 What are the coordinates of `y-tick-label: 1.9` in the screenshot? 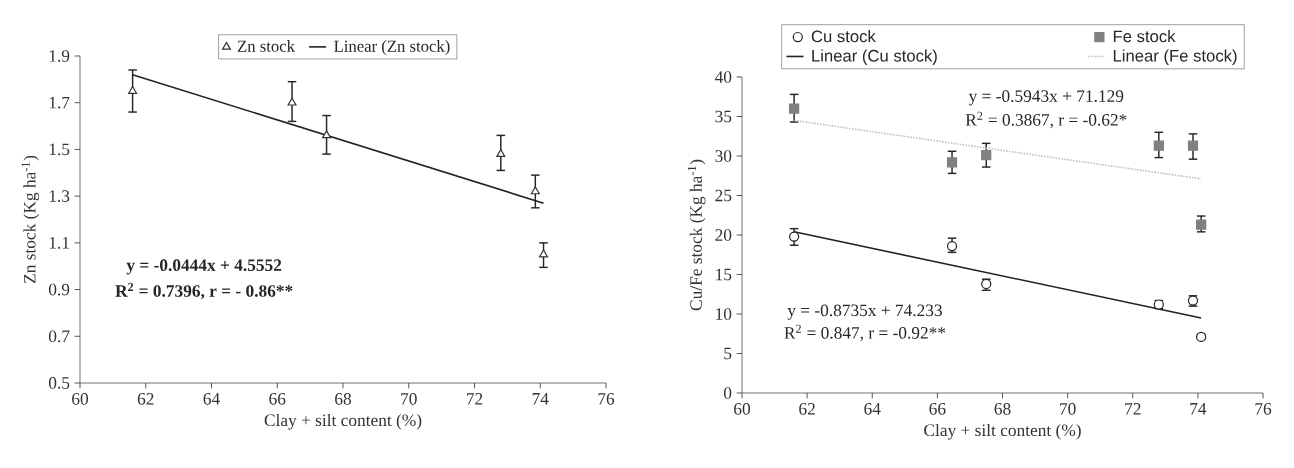 It's located at (59, 56).